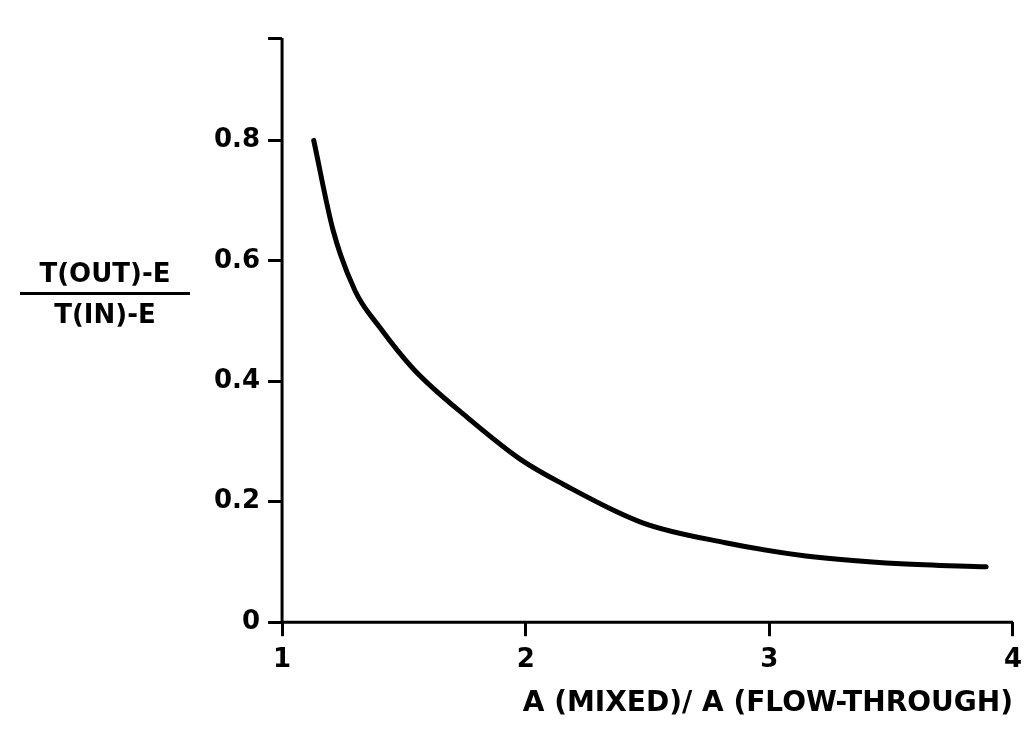  Describe the element at coordinates (1012, 657) in the screenshot. I see `x-tick-label: 4` at that location.